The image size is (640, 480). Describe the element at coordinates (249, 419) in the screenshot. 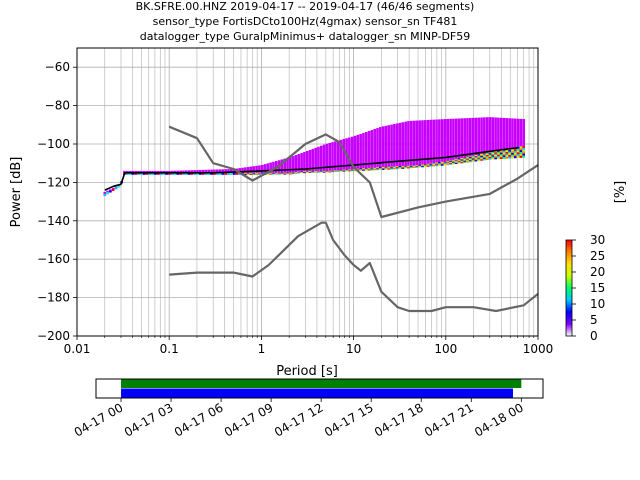

I see `timeline-tick-label: 04-17 09` at that location.